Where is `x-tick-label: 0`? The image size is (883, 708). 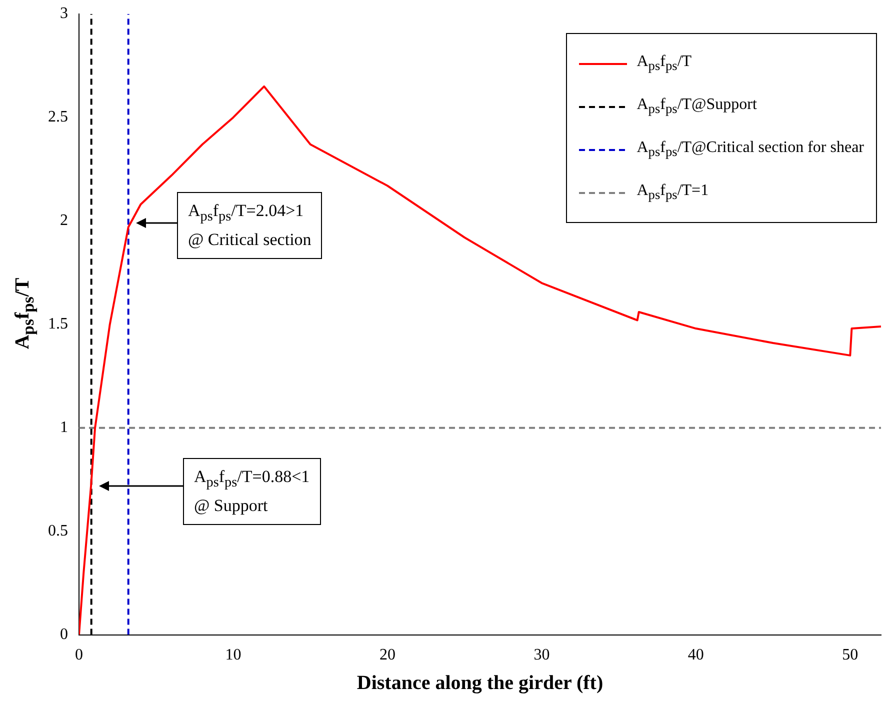 x-tick-label: 0 is located at coordinates (79, 655).